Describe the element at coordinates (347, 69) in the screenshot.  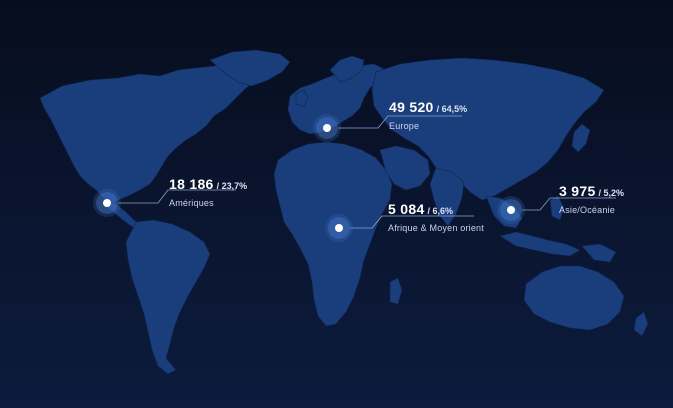
I see `scandinavia-landmass` at that location.